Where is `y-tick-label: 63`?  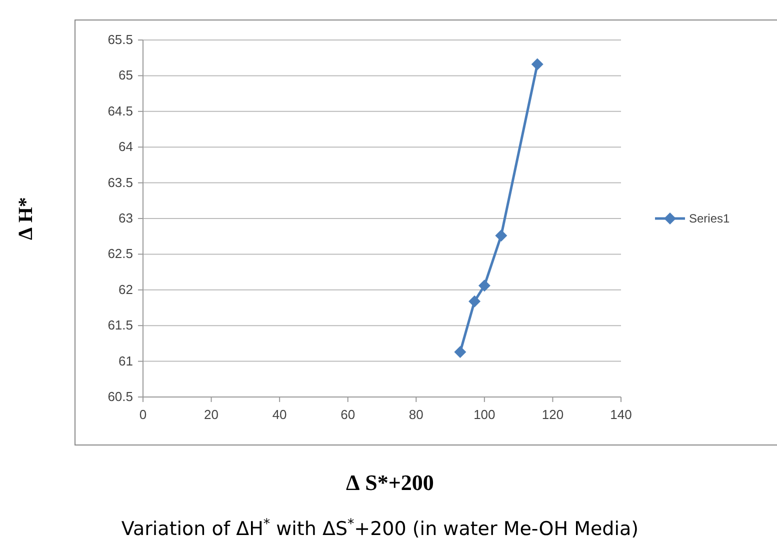
y-tick-label: 63 is located at coordinates (125, 218).